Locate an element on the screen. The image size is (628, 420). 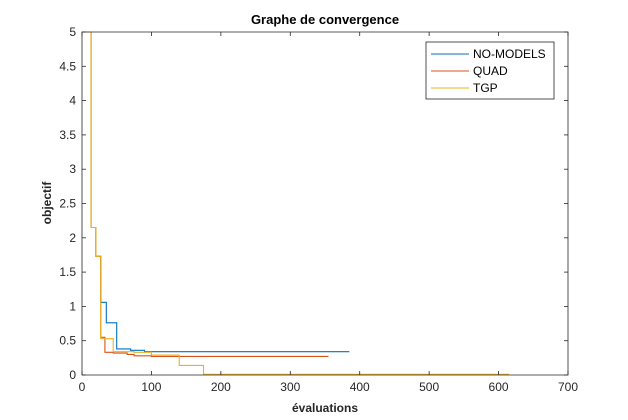
legend-label: NO-MODELS is located at coordinates (509, 54).